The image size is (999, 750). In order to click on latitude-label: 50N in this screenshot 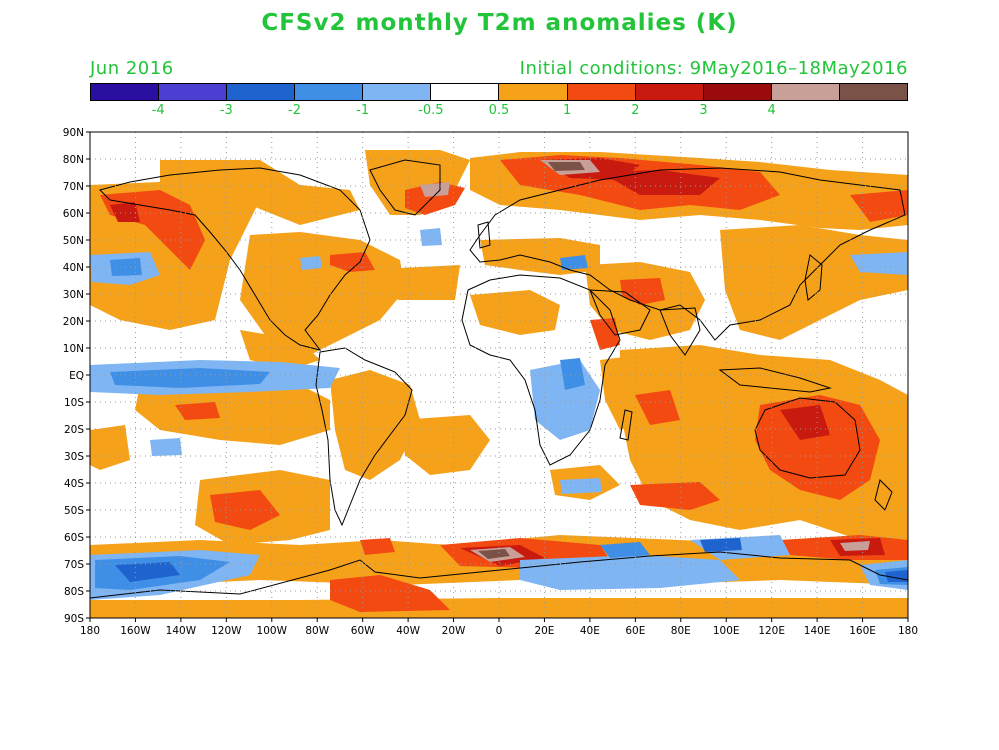, I will do `click(73, 241)`.